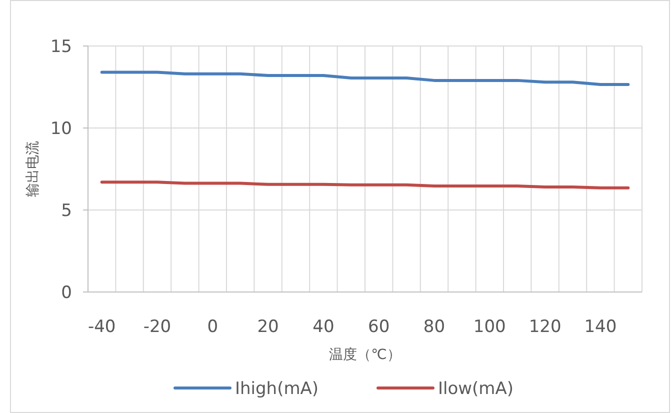  What do you see at coordinates (157, 327) in the screenshot?
I see `x-tick-label: -20` at bounding box center [157, 327].